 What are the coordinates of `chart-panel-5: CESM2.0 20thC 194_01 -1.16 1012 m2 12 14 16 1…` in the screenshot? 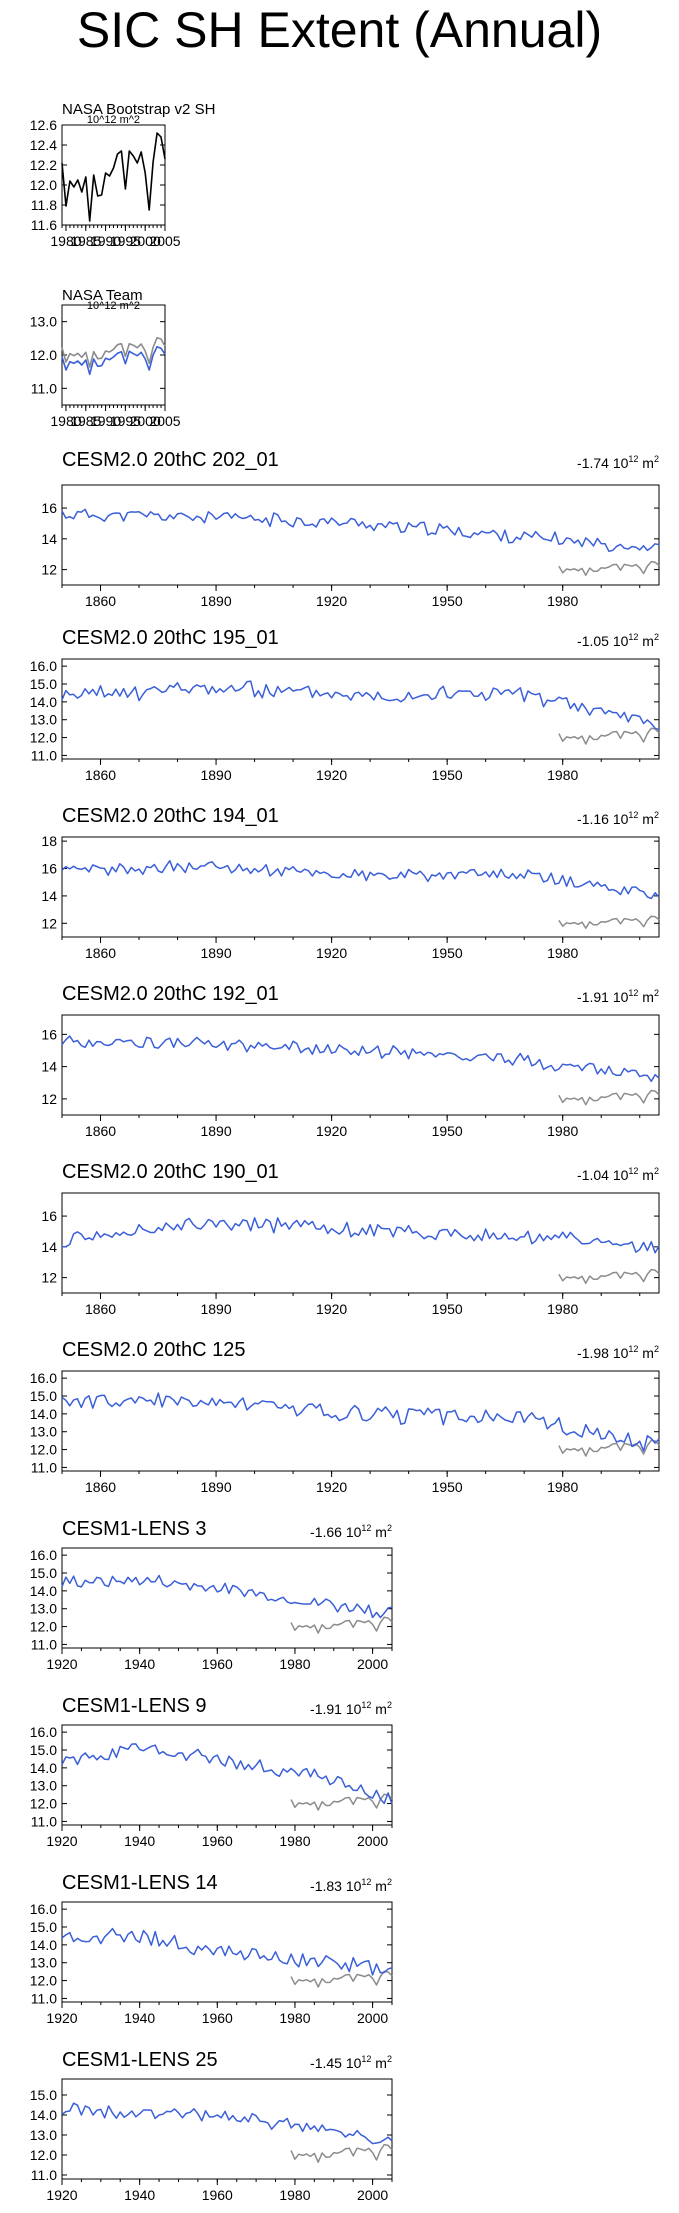 It's located at (350, 883).